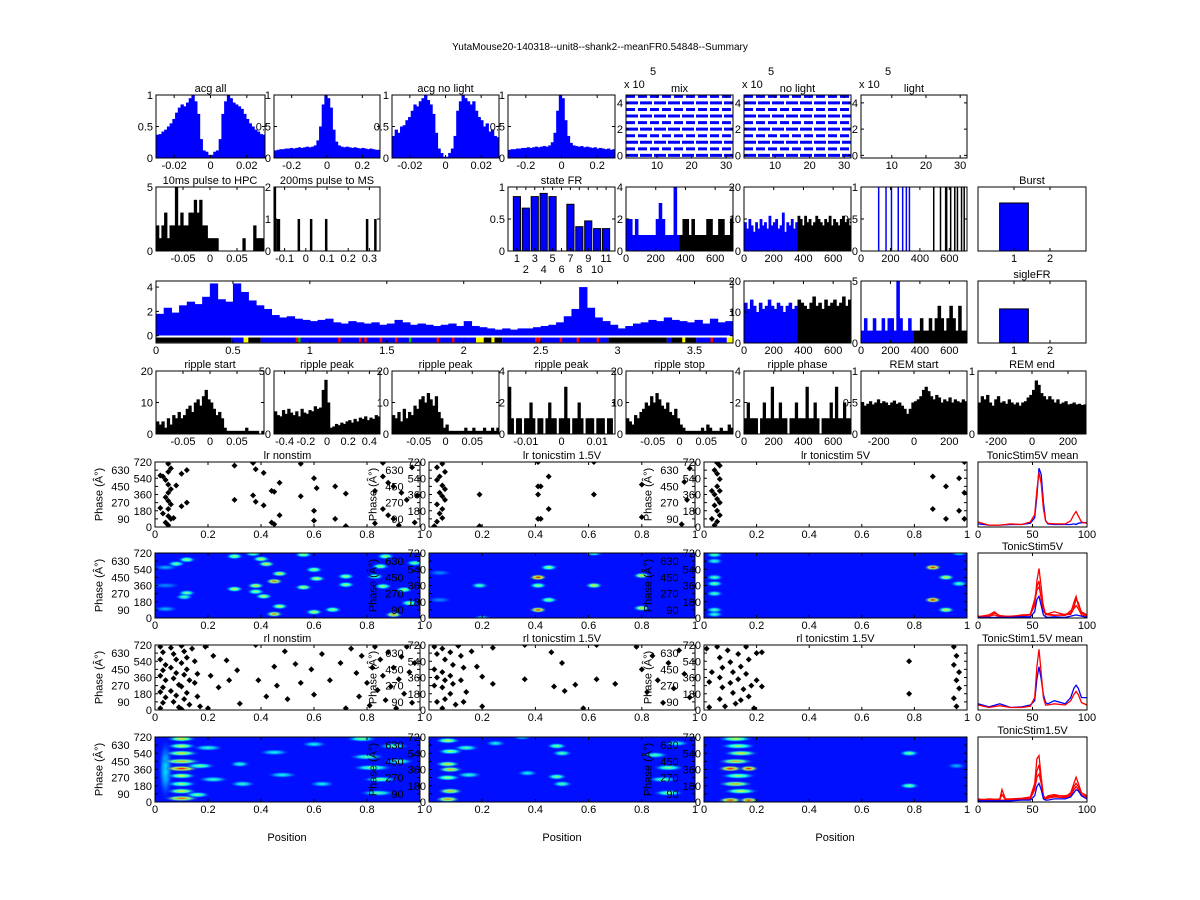 The height and width of the screenshot is (900, 1200). I want to click on subplot-title: Burst, so click(1032, 181).